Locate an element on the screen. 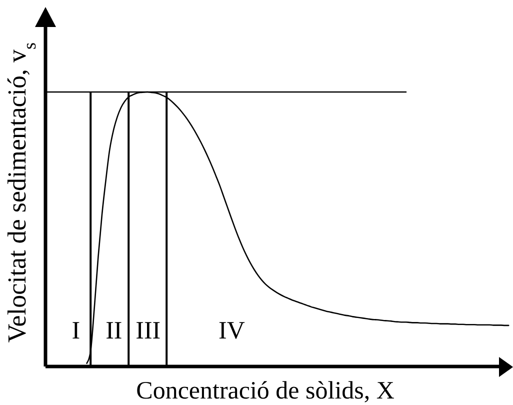 The image size is (513, 405). x-tick-label: II is located at coordinates (114, 331).